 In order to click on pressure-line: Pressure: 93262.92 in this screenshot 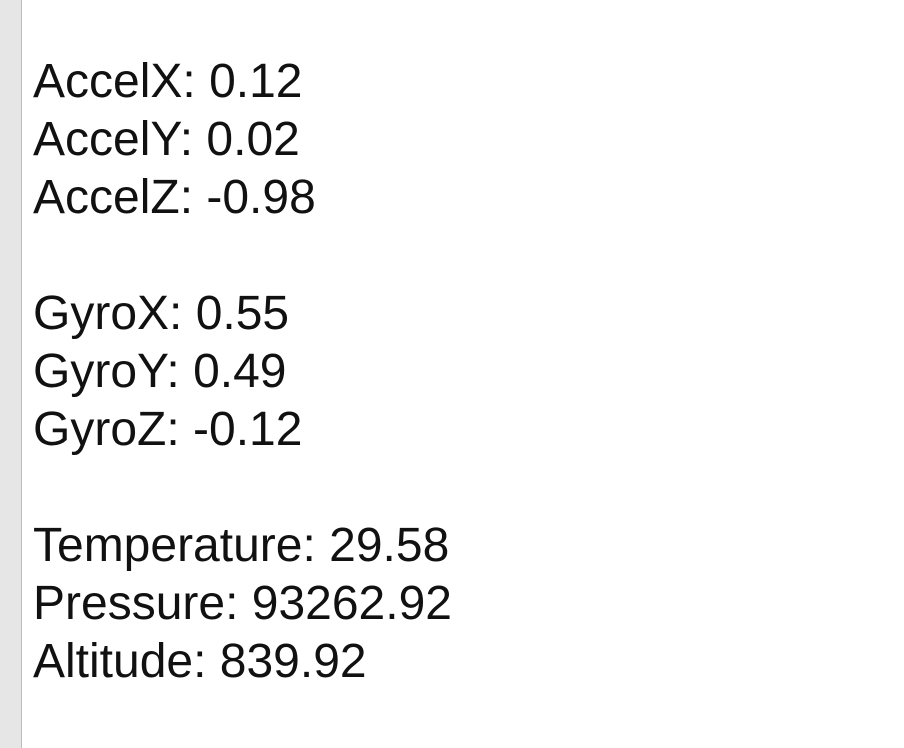, I will do `click(242, 604)`.